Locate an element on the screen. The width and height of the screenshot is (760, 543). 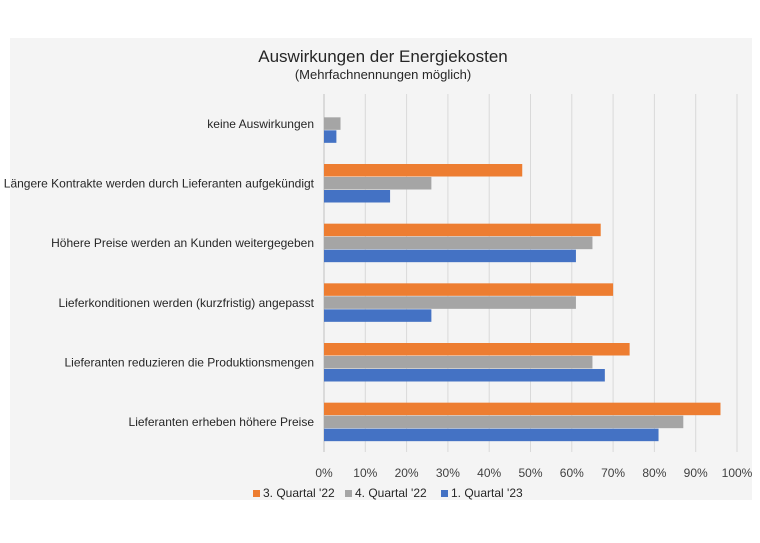
chart-subtitle: (Mehrfachnennungen möglich) is located at coordinates (383, 74).